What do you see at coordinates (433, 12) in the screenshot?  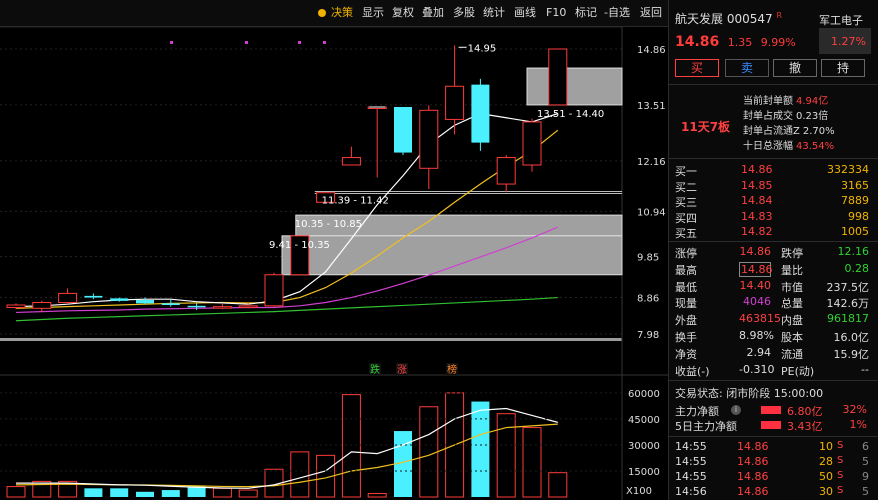 I see `toolbar-overlay: 叠加` at bounding box center [433, 12].